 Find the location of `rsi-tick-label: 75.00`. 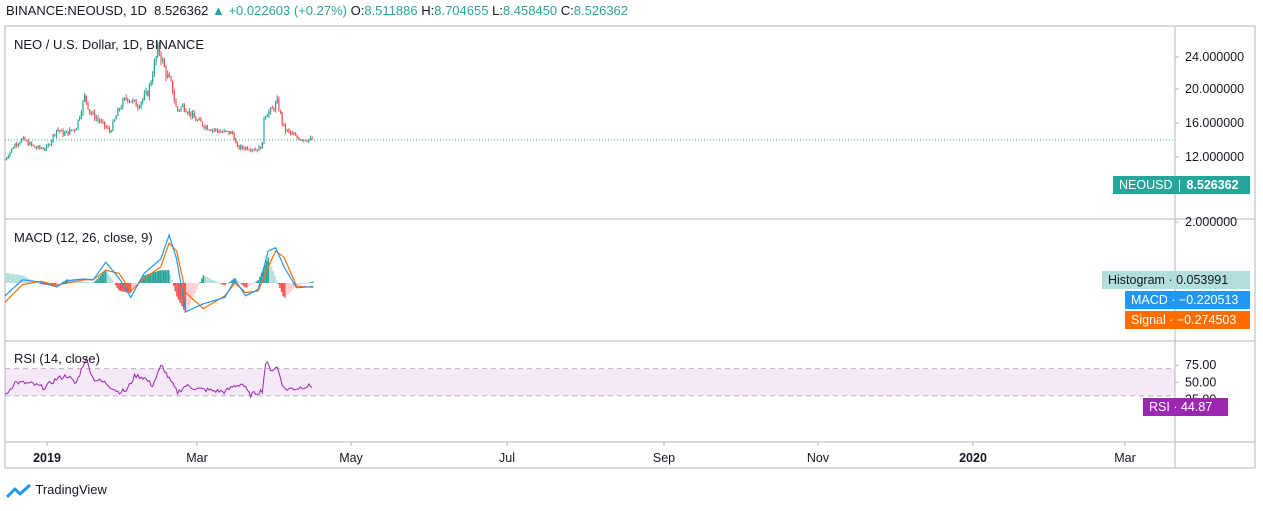

rsi-tick-label: 75.00 is located at coordinates (1200, 365).